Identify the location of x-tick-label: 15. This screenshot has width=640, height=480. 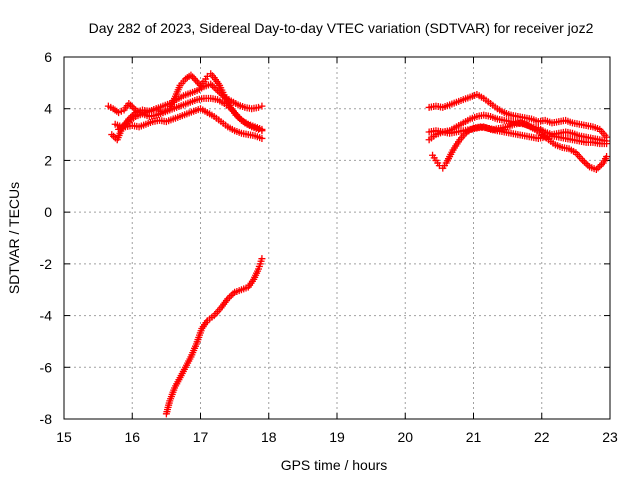
(64, 437).